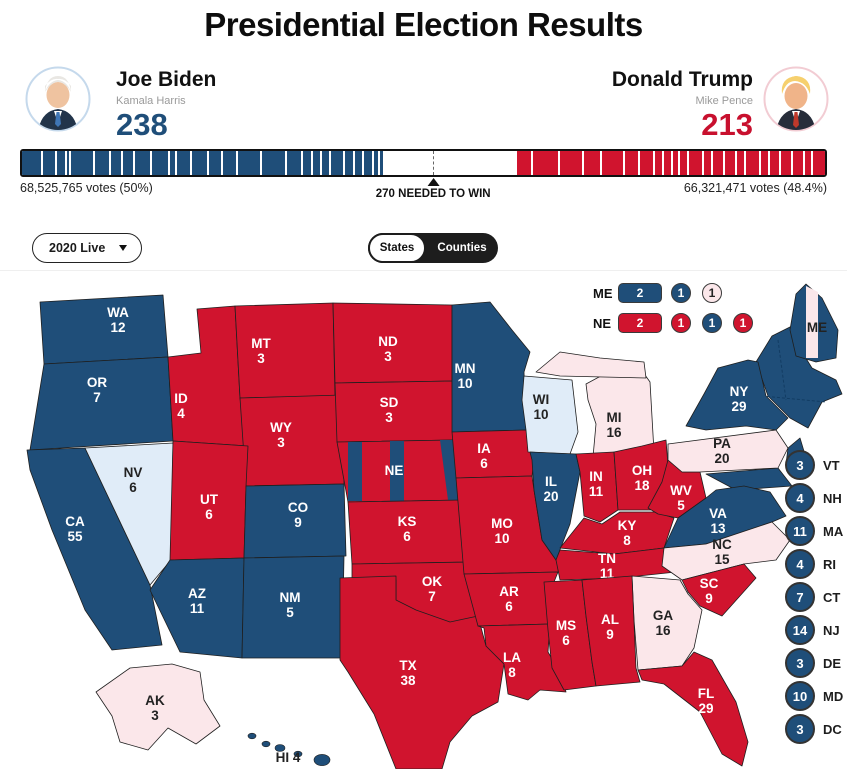  What do you see at coordinates (597, 487) in the screenshot?
I see `state-in-shape` at bounding box center [597, 487].